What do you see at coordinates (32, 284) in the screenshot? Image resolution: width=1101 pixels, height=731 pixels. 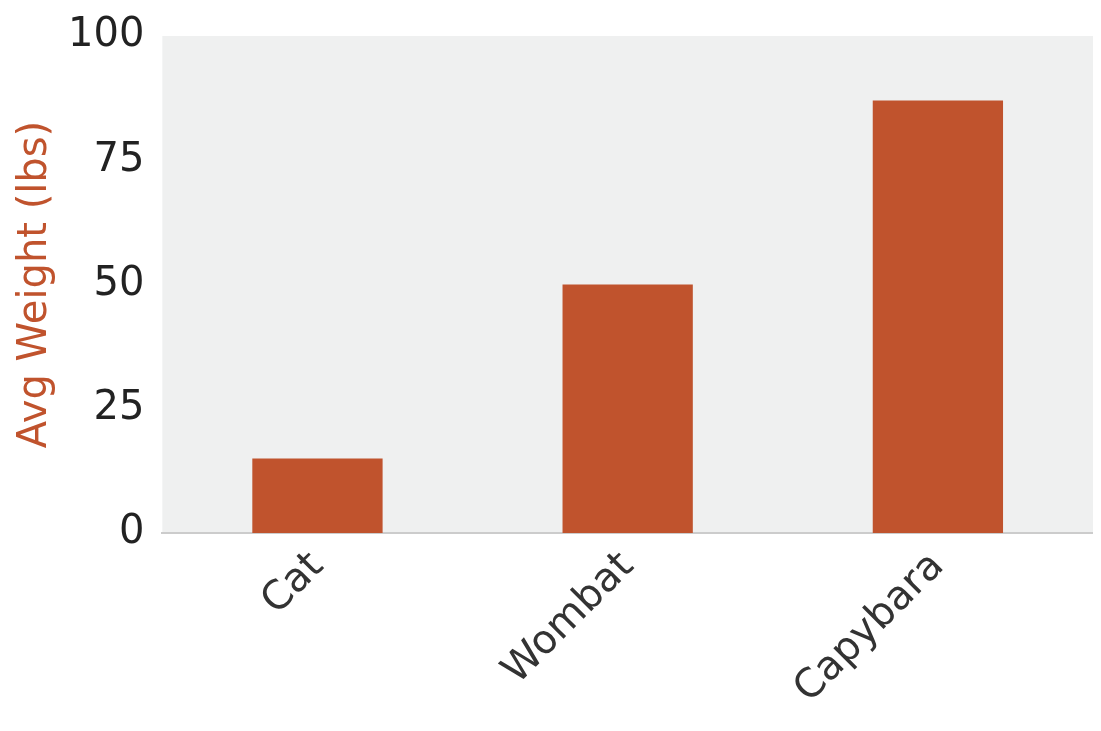 I see `y-axis-title: Avg Weight (lbs)` at bounding box center [32, 284].